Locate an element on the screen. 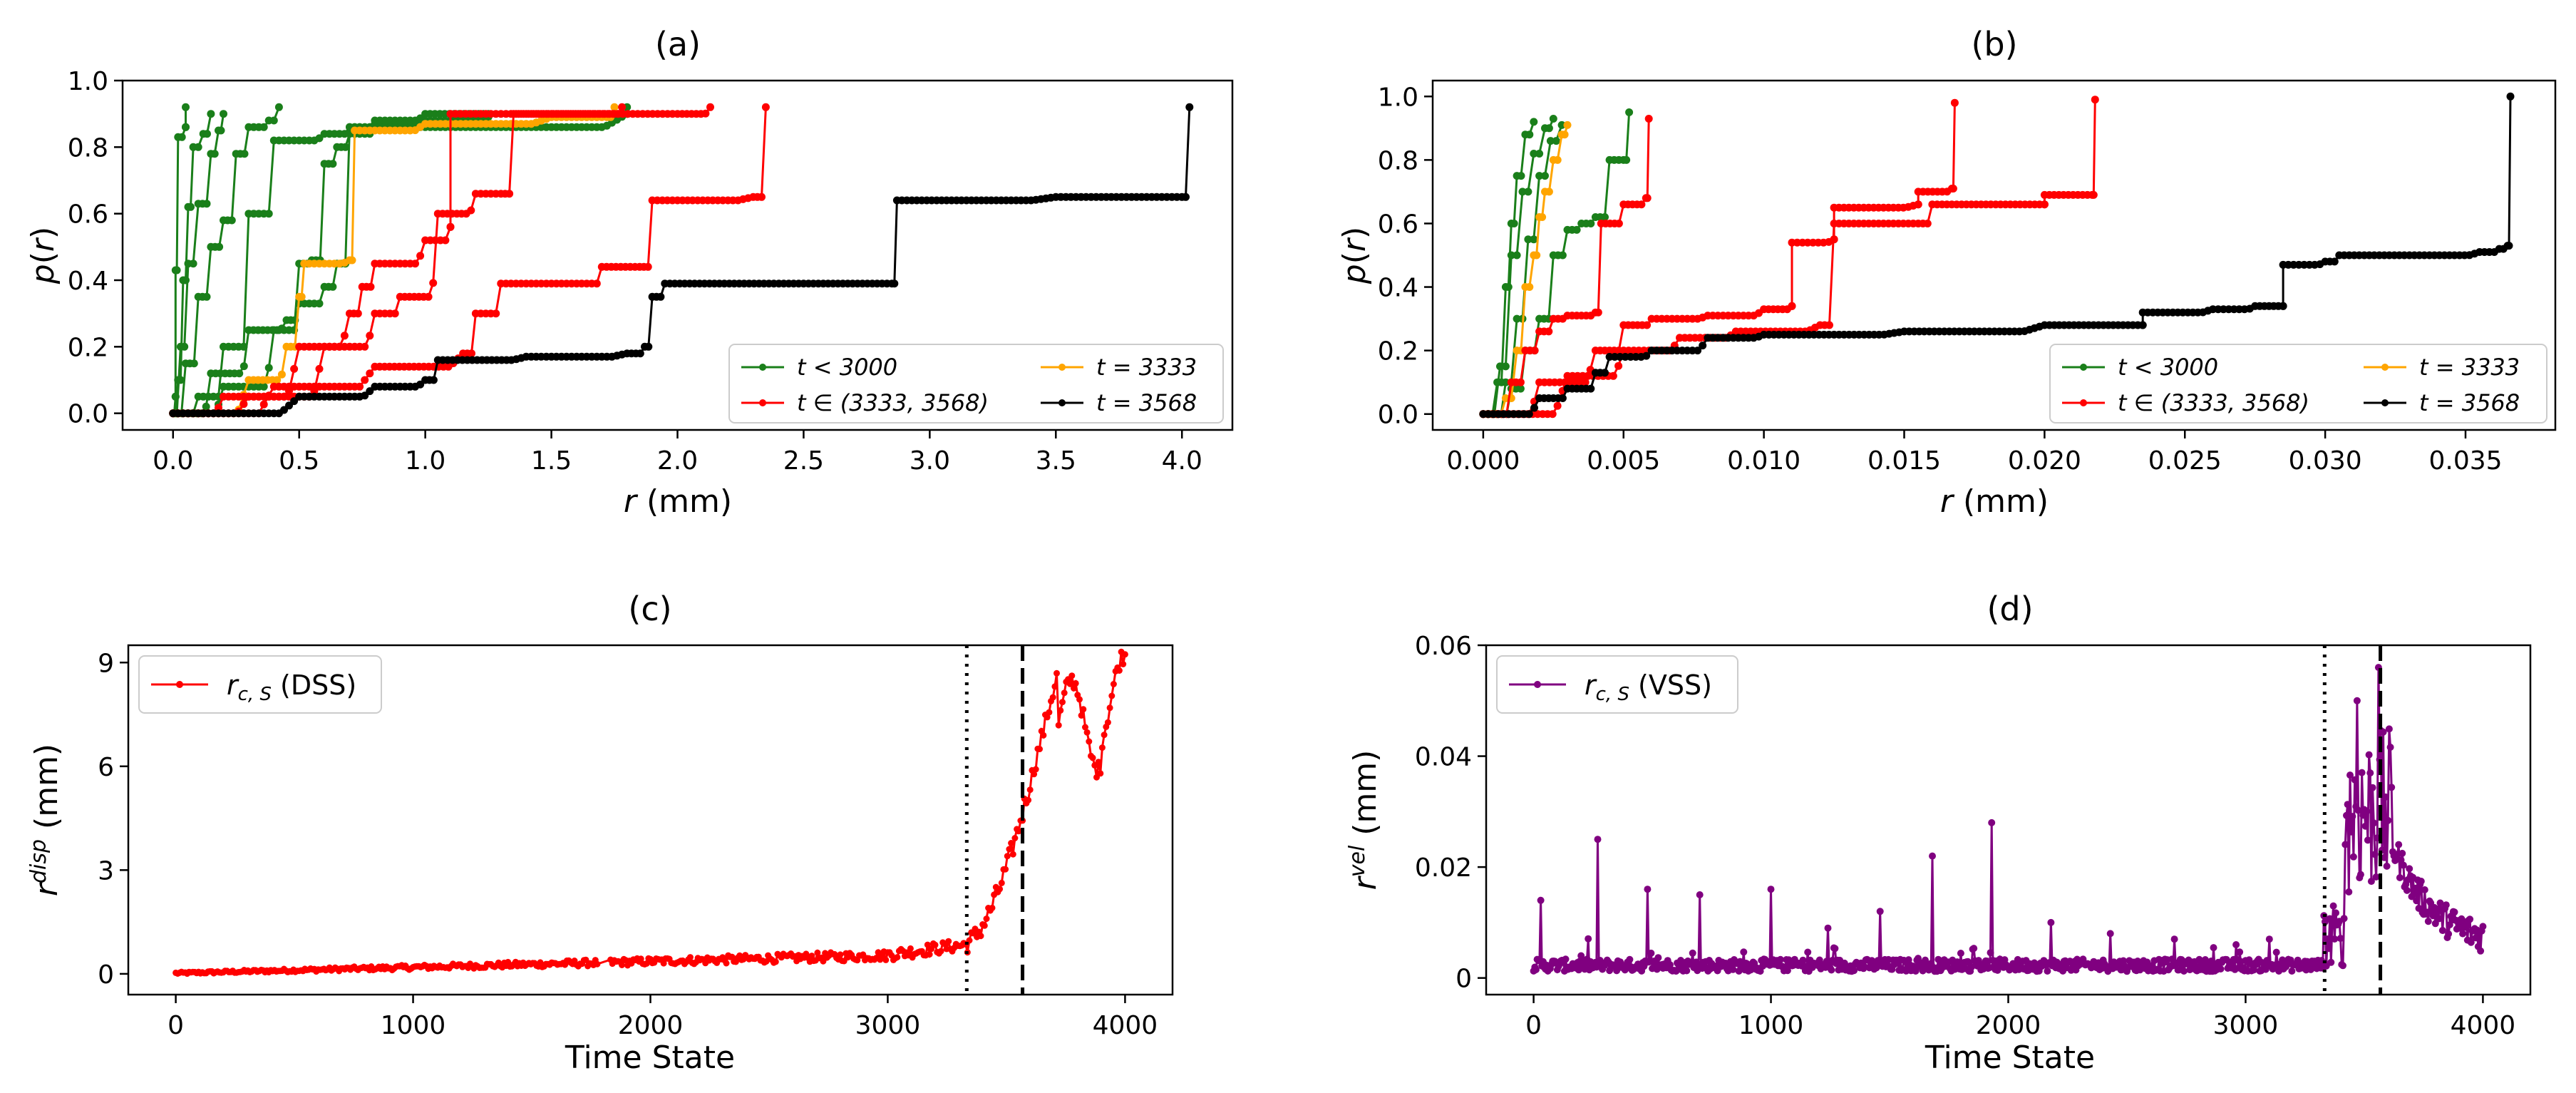  panel-b-ytick-label-3: 0.6 is located at coordinates (1398, 224).